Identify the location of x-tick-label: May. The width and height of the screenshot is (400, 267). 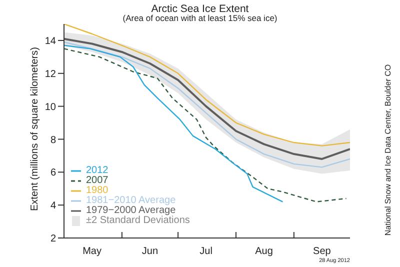
(92, 251).